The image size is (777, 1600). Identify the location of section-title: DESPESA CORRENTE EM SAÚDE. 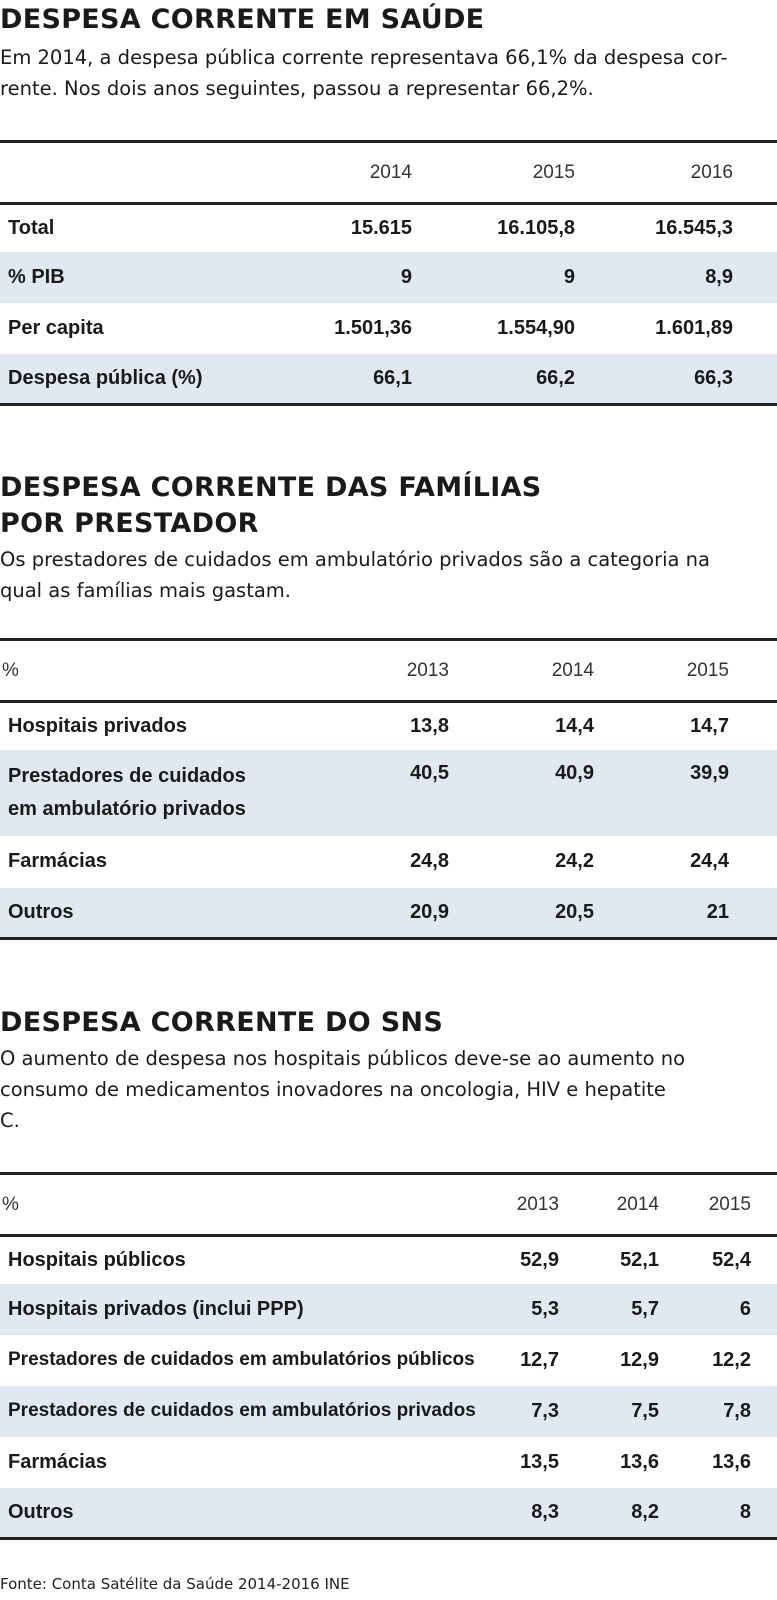
(242, 19).